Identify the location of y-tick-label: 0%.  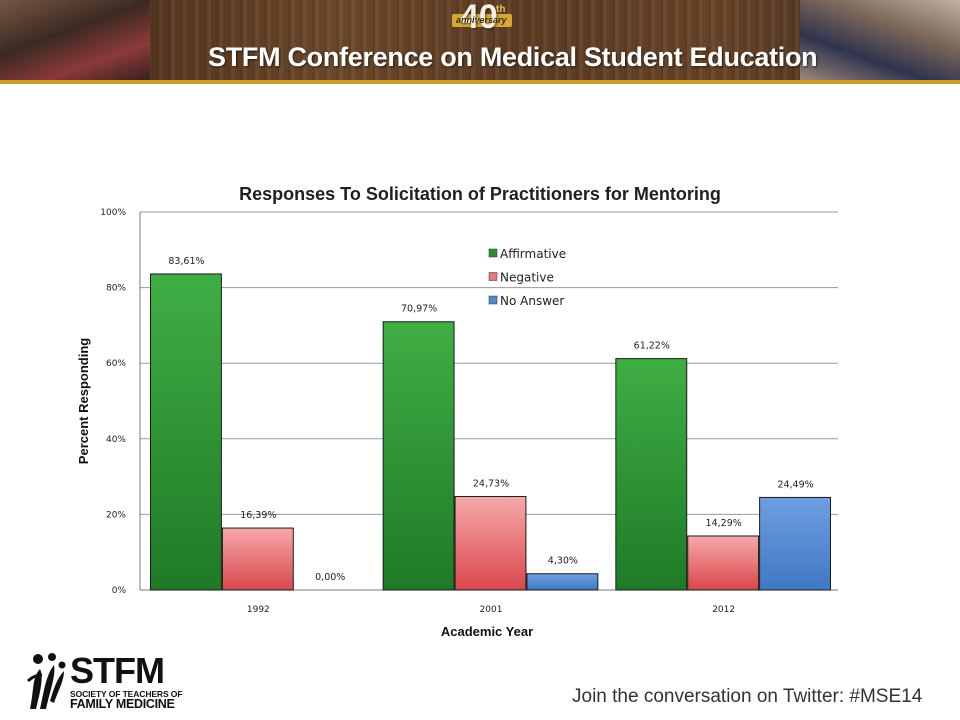
(119, 591).